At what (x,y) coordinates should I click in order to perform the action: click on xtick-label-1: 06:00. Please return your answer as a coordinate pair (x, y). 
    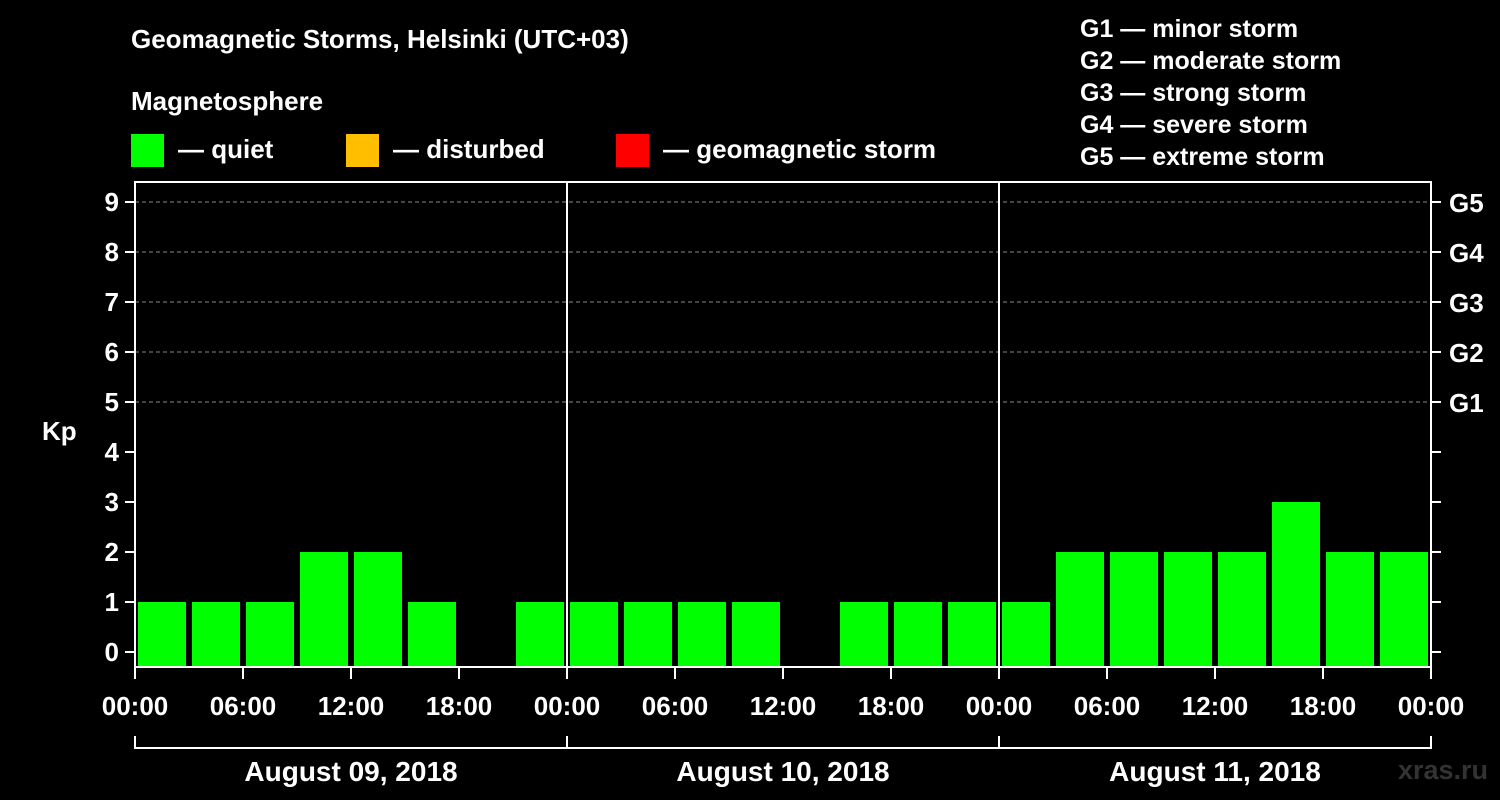
    Looking at the image, I should click on (243, 706).